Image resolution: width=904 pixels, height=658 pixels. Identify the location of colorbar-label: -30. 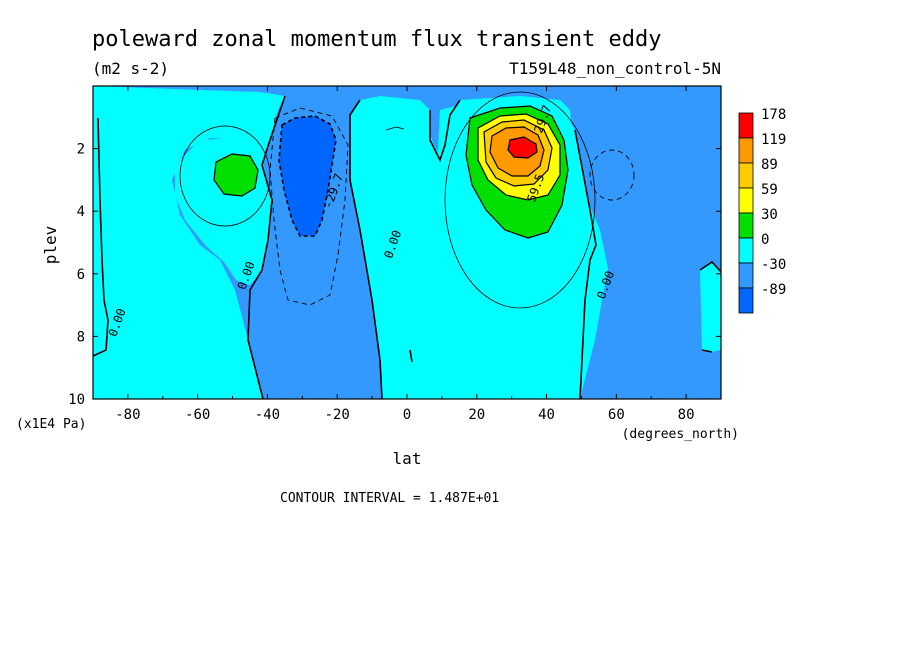
(773, 265).